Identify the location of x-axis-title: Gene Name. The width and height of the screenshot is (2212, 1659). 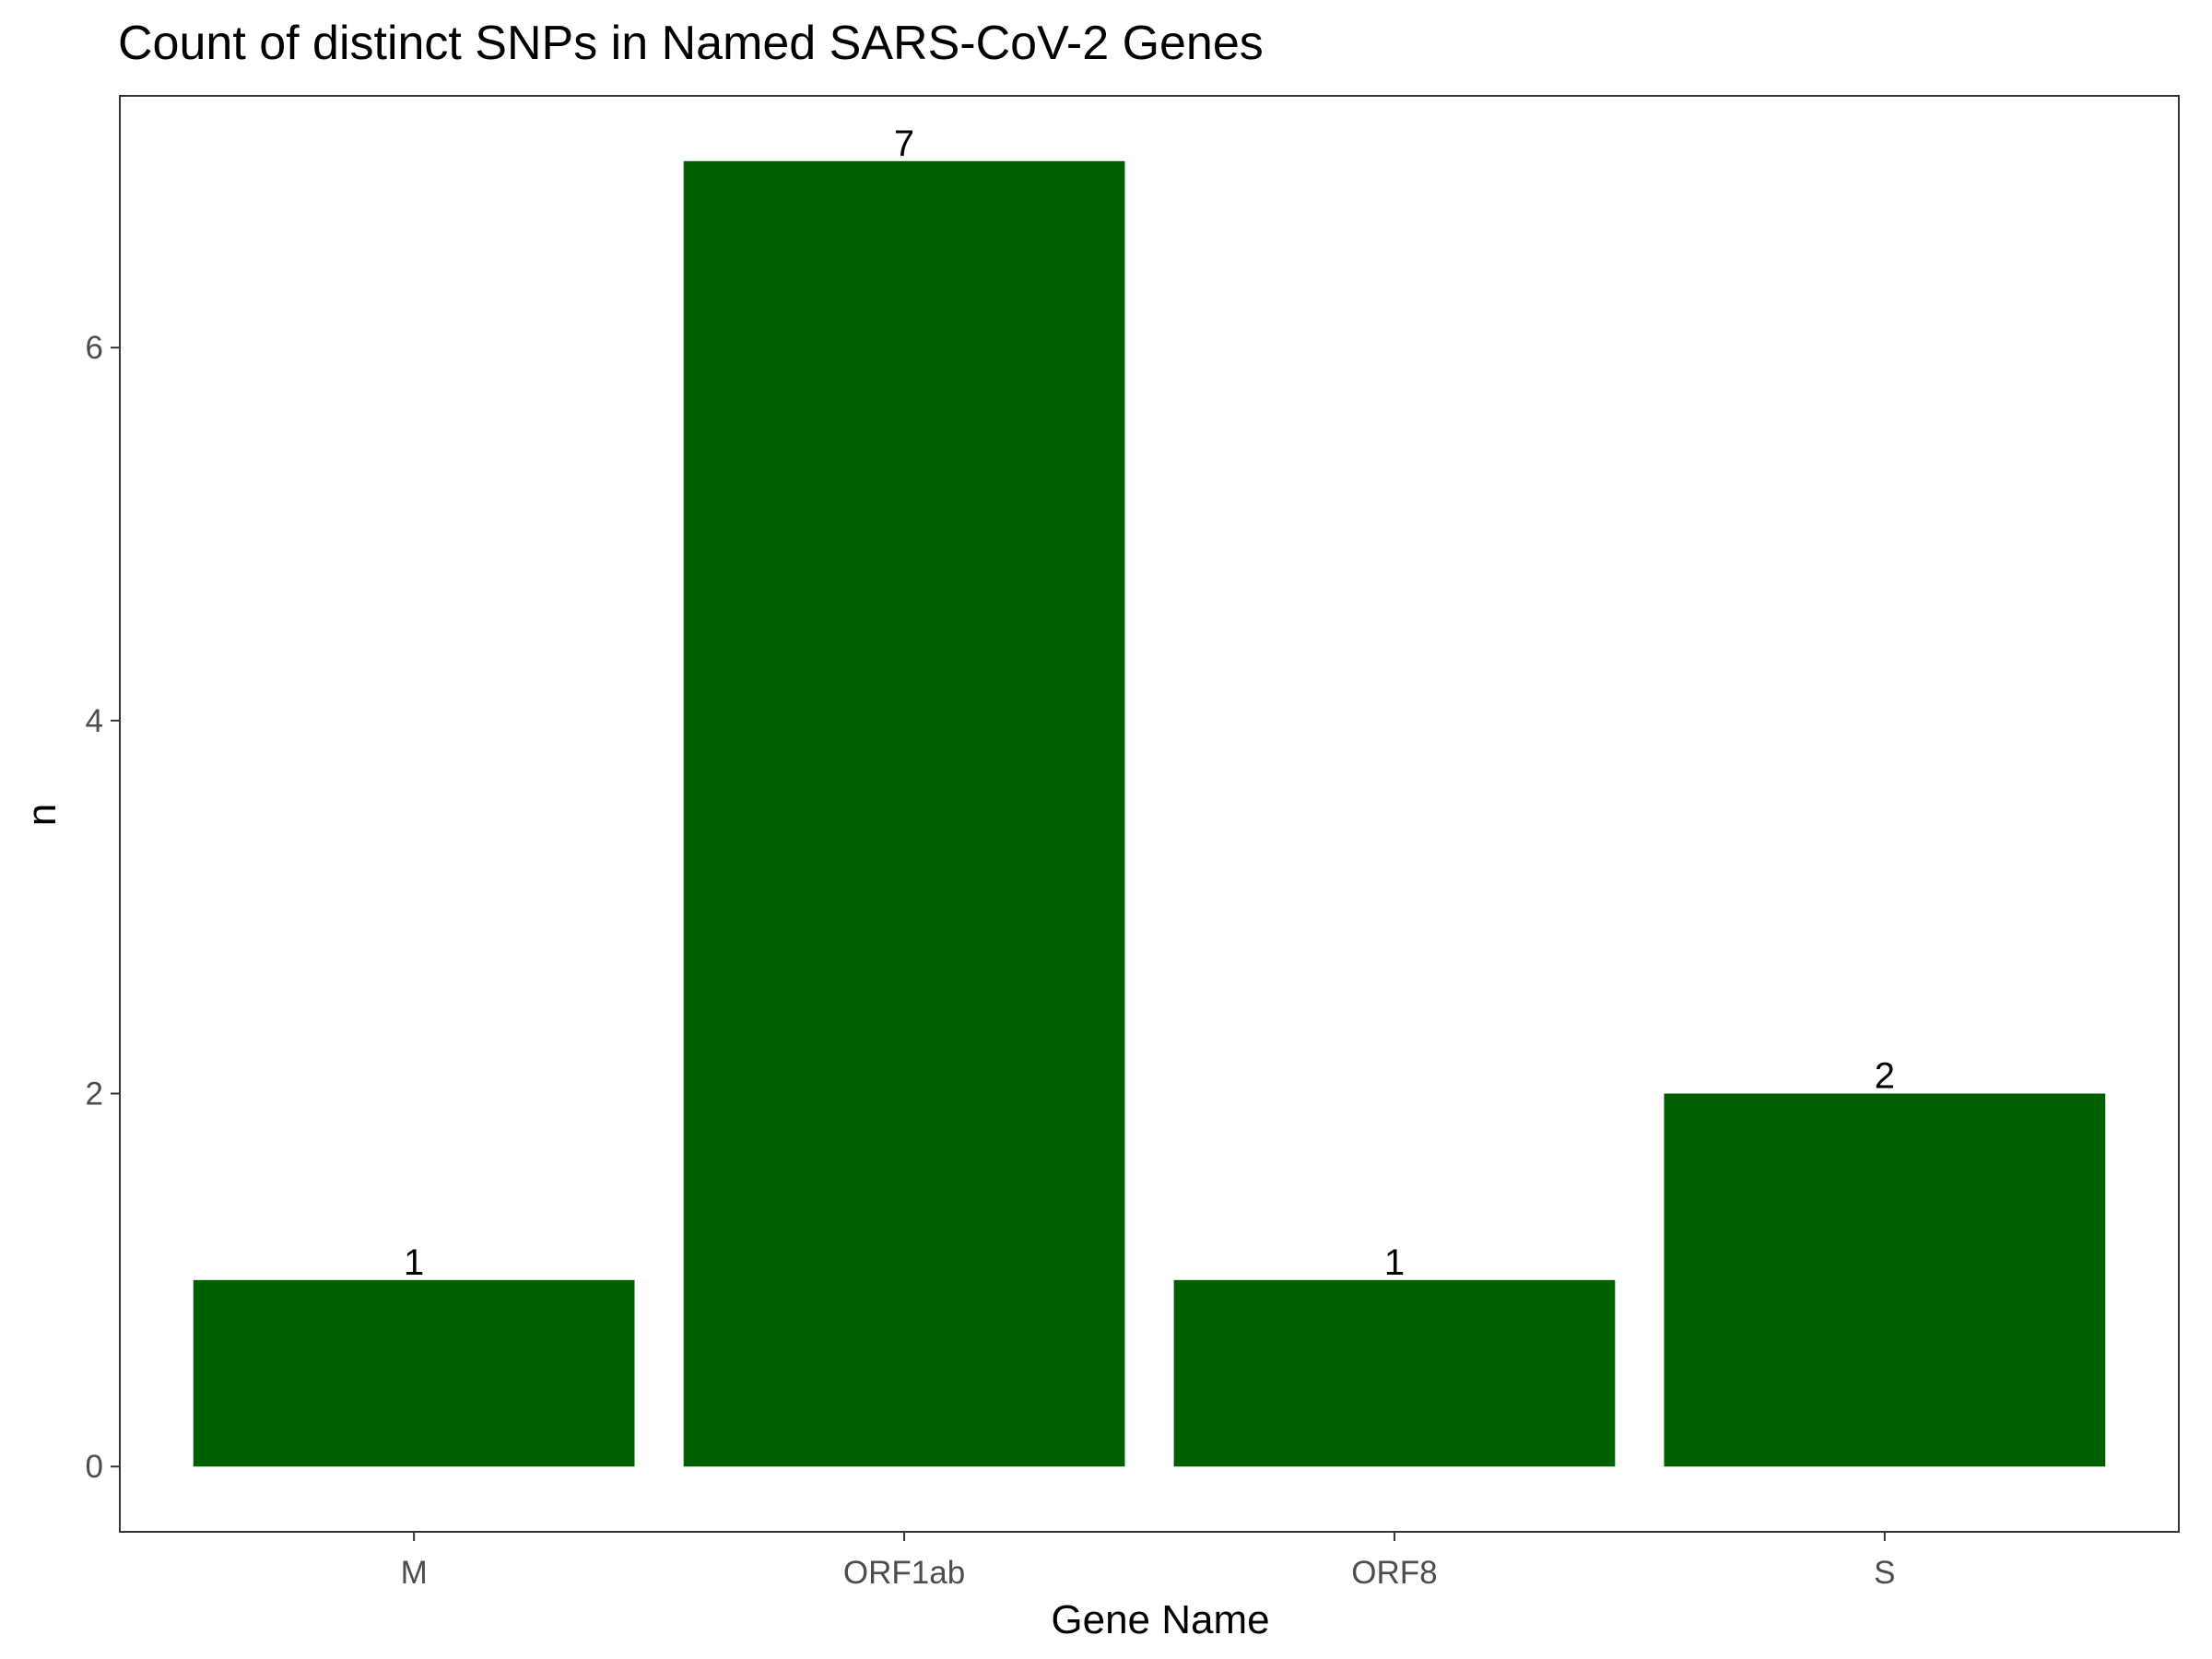
(1160, 1619).